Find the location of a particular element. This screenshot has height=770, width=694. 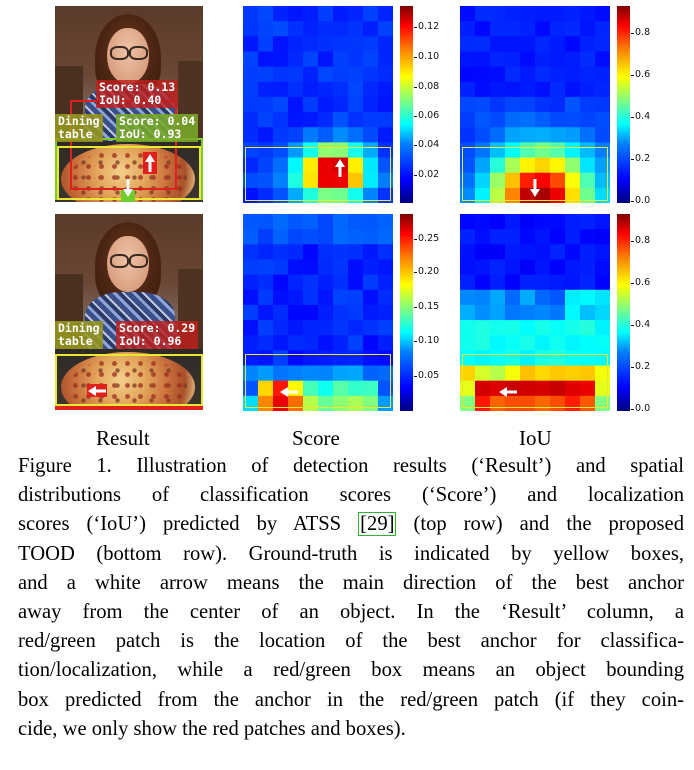

citation-link: [29] is located at coordinates (377, 524).